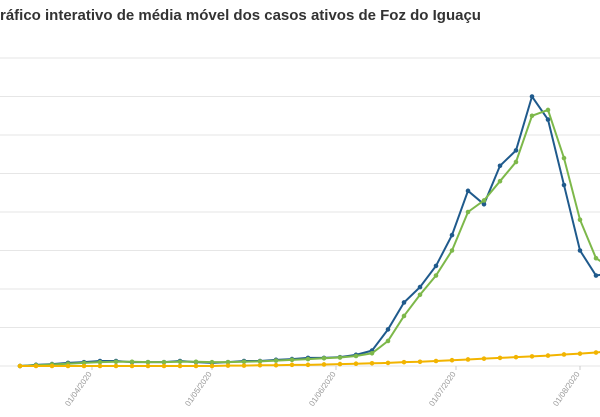 The height and width of the screenshot is (417, 600). I want to click on x-tick-label: 01/04/2020, so click(78, 389).